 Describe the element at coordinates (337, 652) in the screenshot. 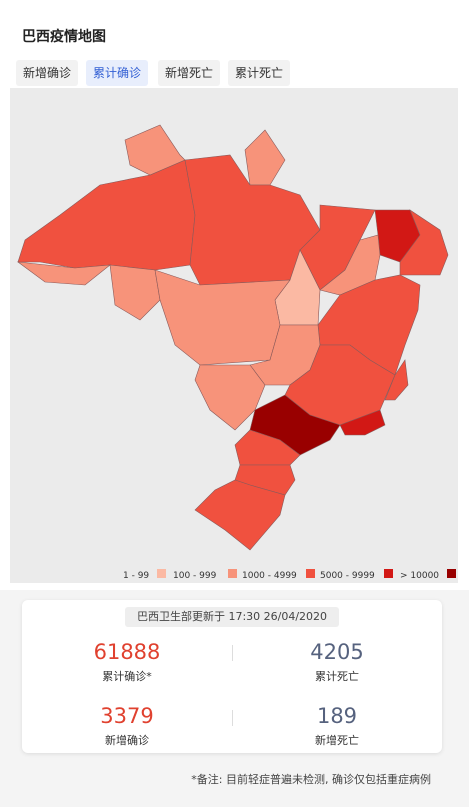

I see `stat-value: 4205` at that location.